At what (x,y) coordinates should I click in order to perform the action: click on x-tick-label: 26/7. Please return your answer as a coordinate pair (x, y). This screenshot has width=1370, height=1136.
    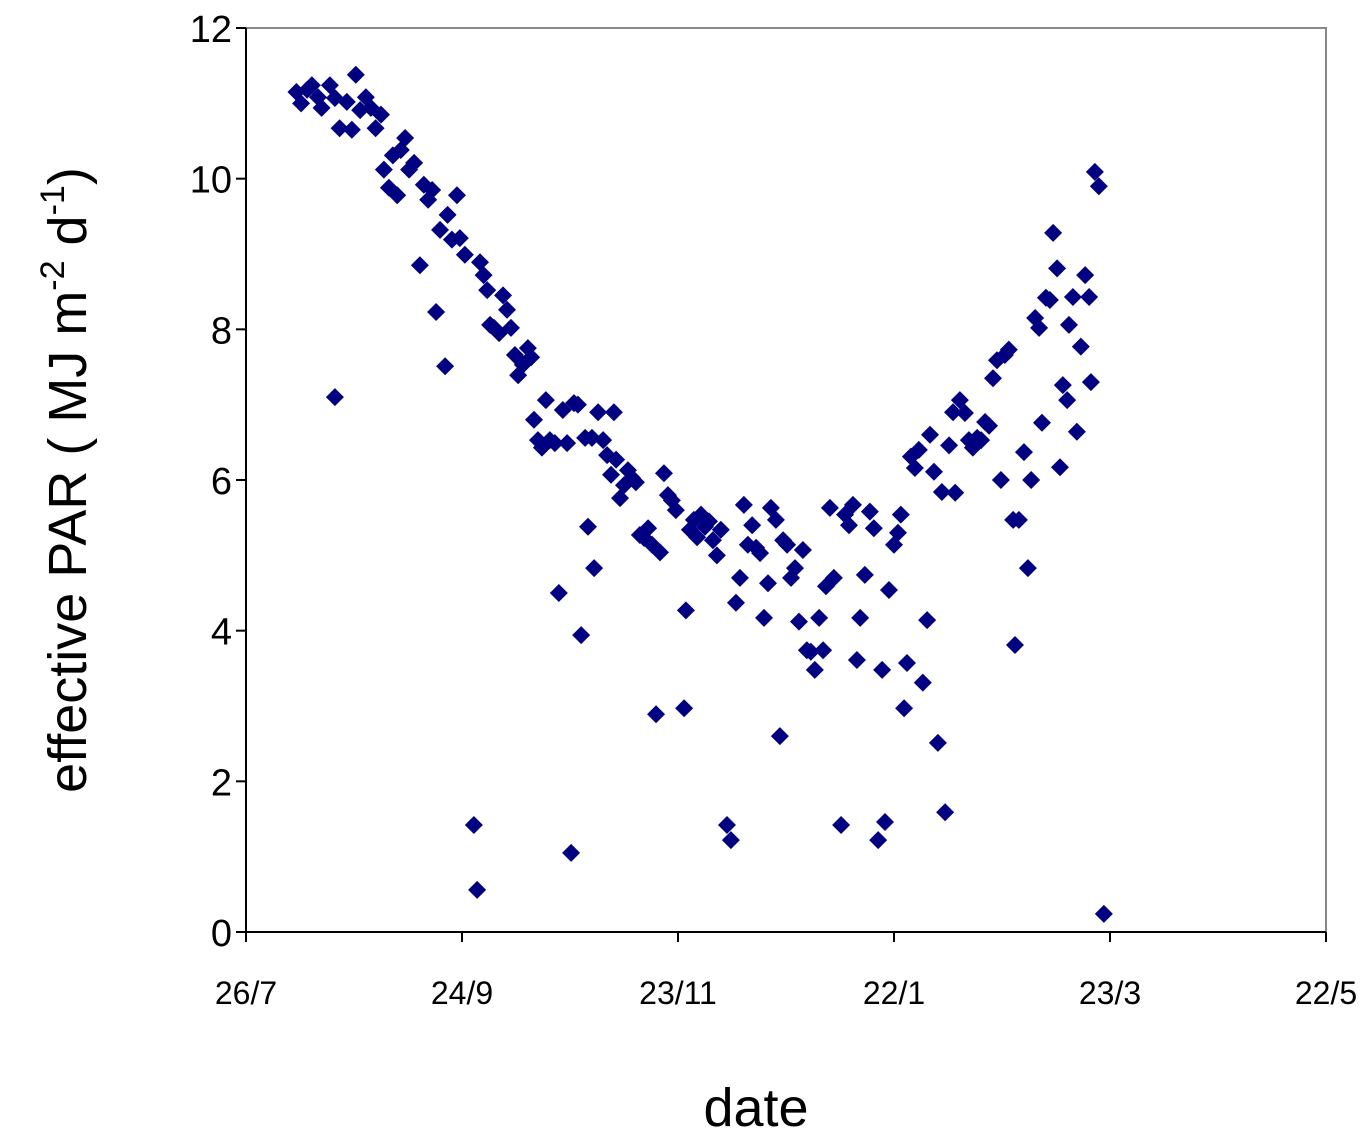
    Looking at the image, I should click on (246, 993).